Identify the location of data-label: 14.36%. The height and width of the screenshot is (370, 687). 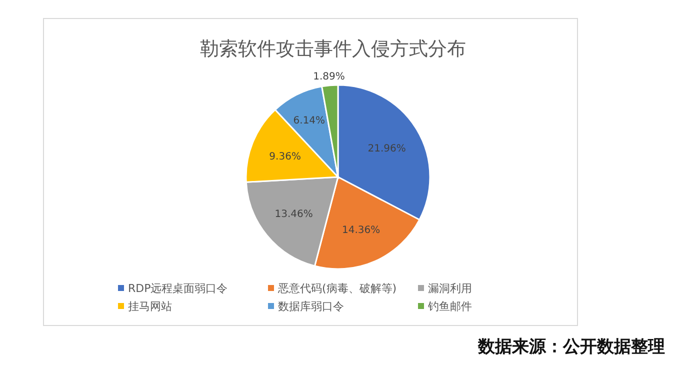
(361, 230).